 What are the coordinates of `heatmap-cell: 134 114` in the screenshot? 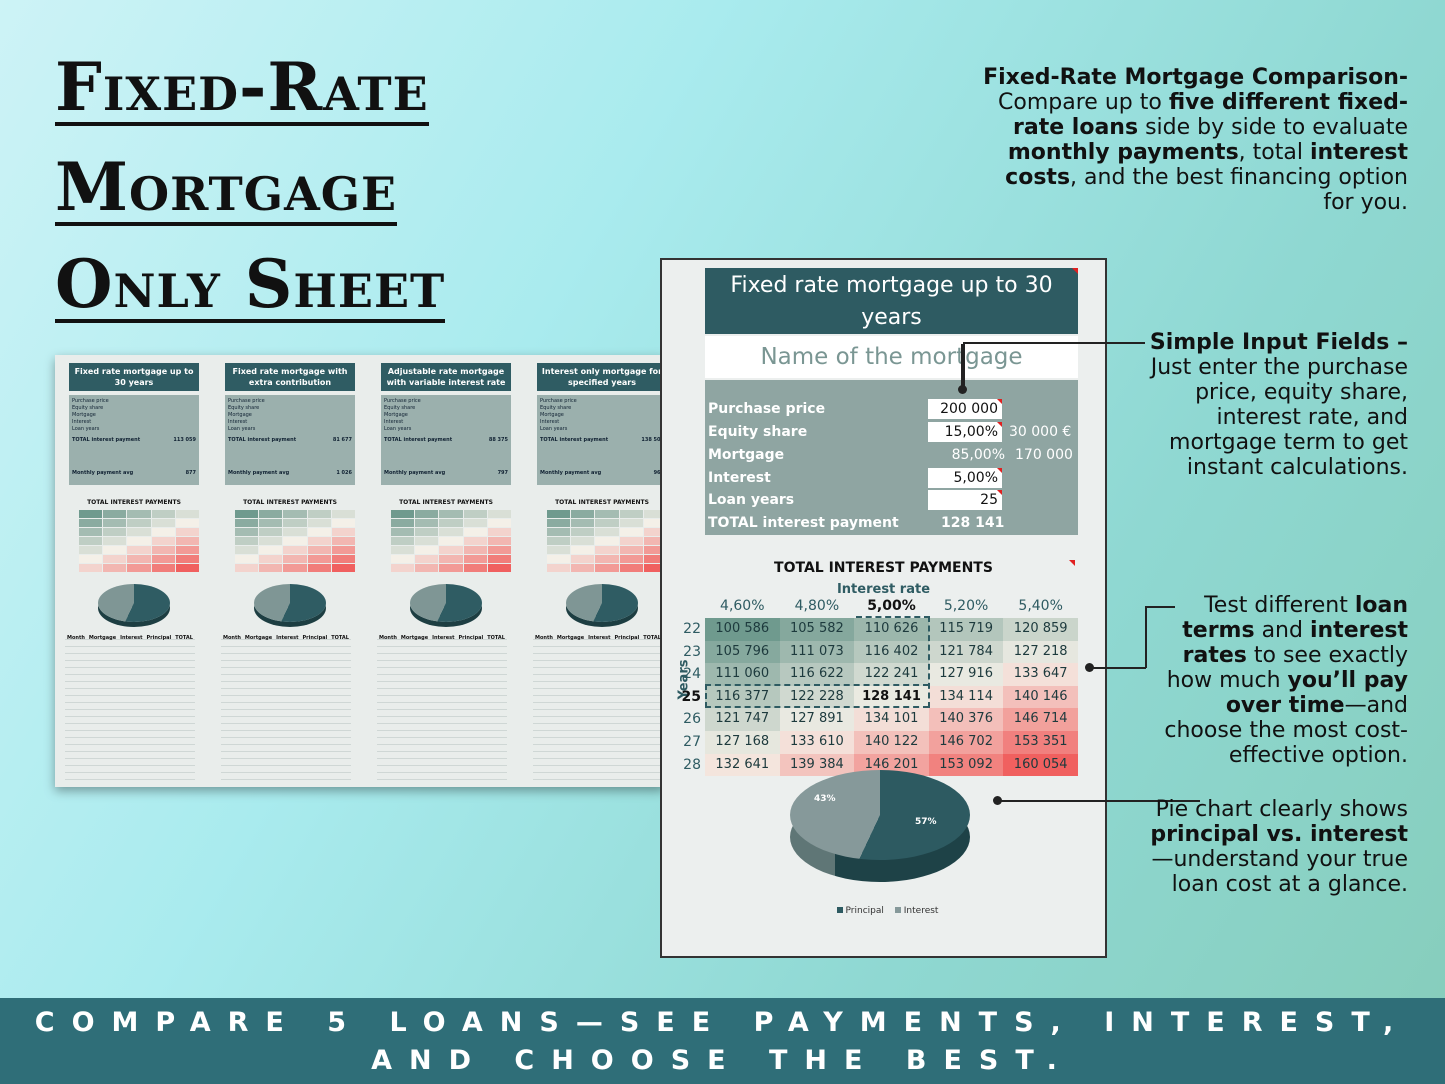 It's located at (966, 697).